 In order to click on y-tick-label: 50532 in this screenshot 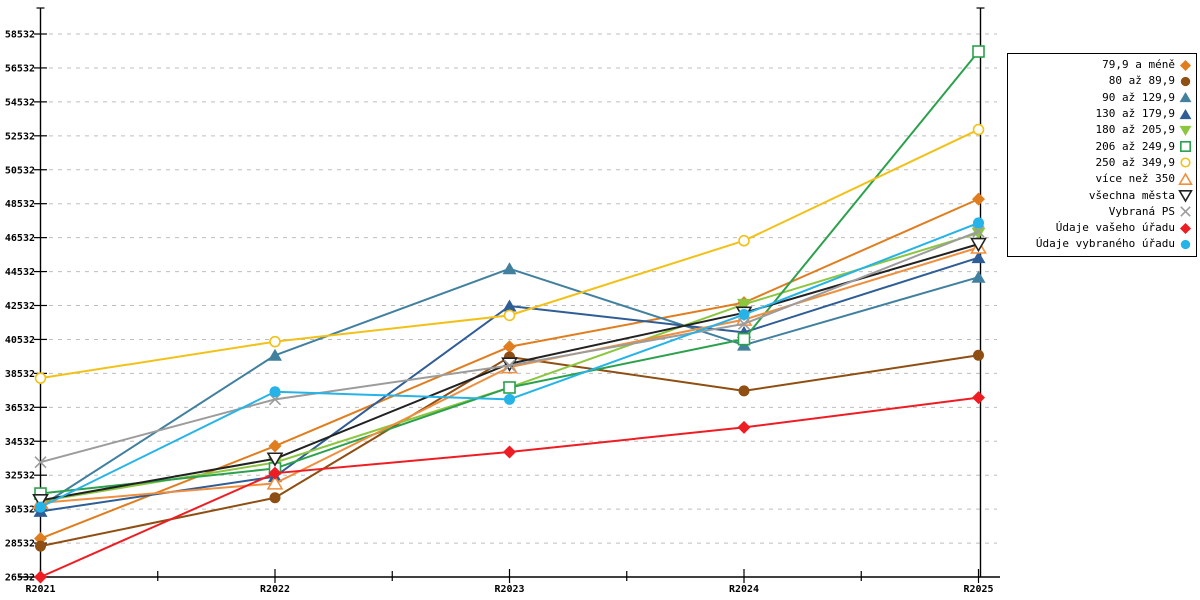, I will do `click(20, 170)`.